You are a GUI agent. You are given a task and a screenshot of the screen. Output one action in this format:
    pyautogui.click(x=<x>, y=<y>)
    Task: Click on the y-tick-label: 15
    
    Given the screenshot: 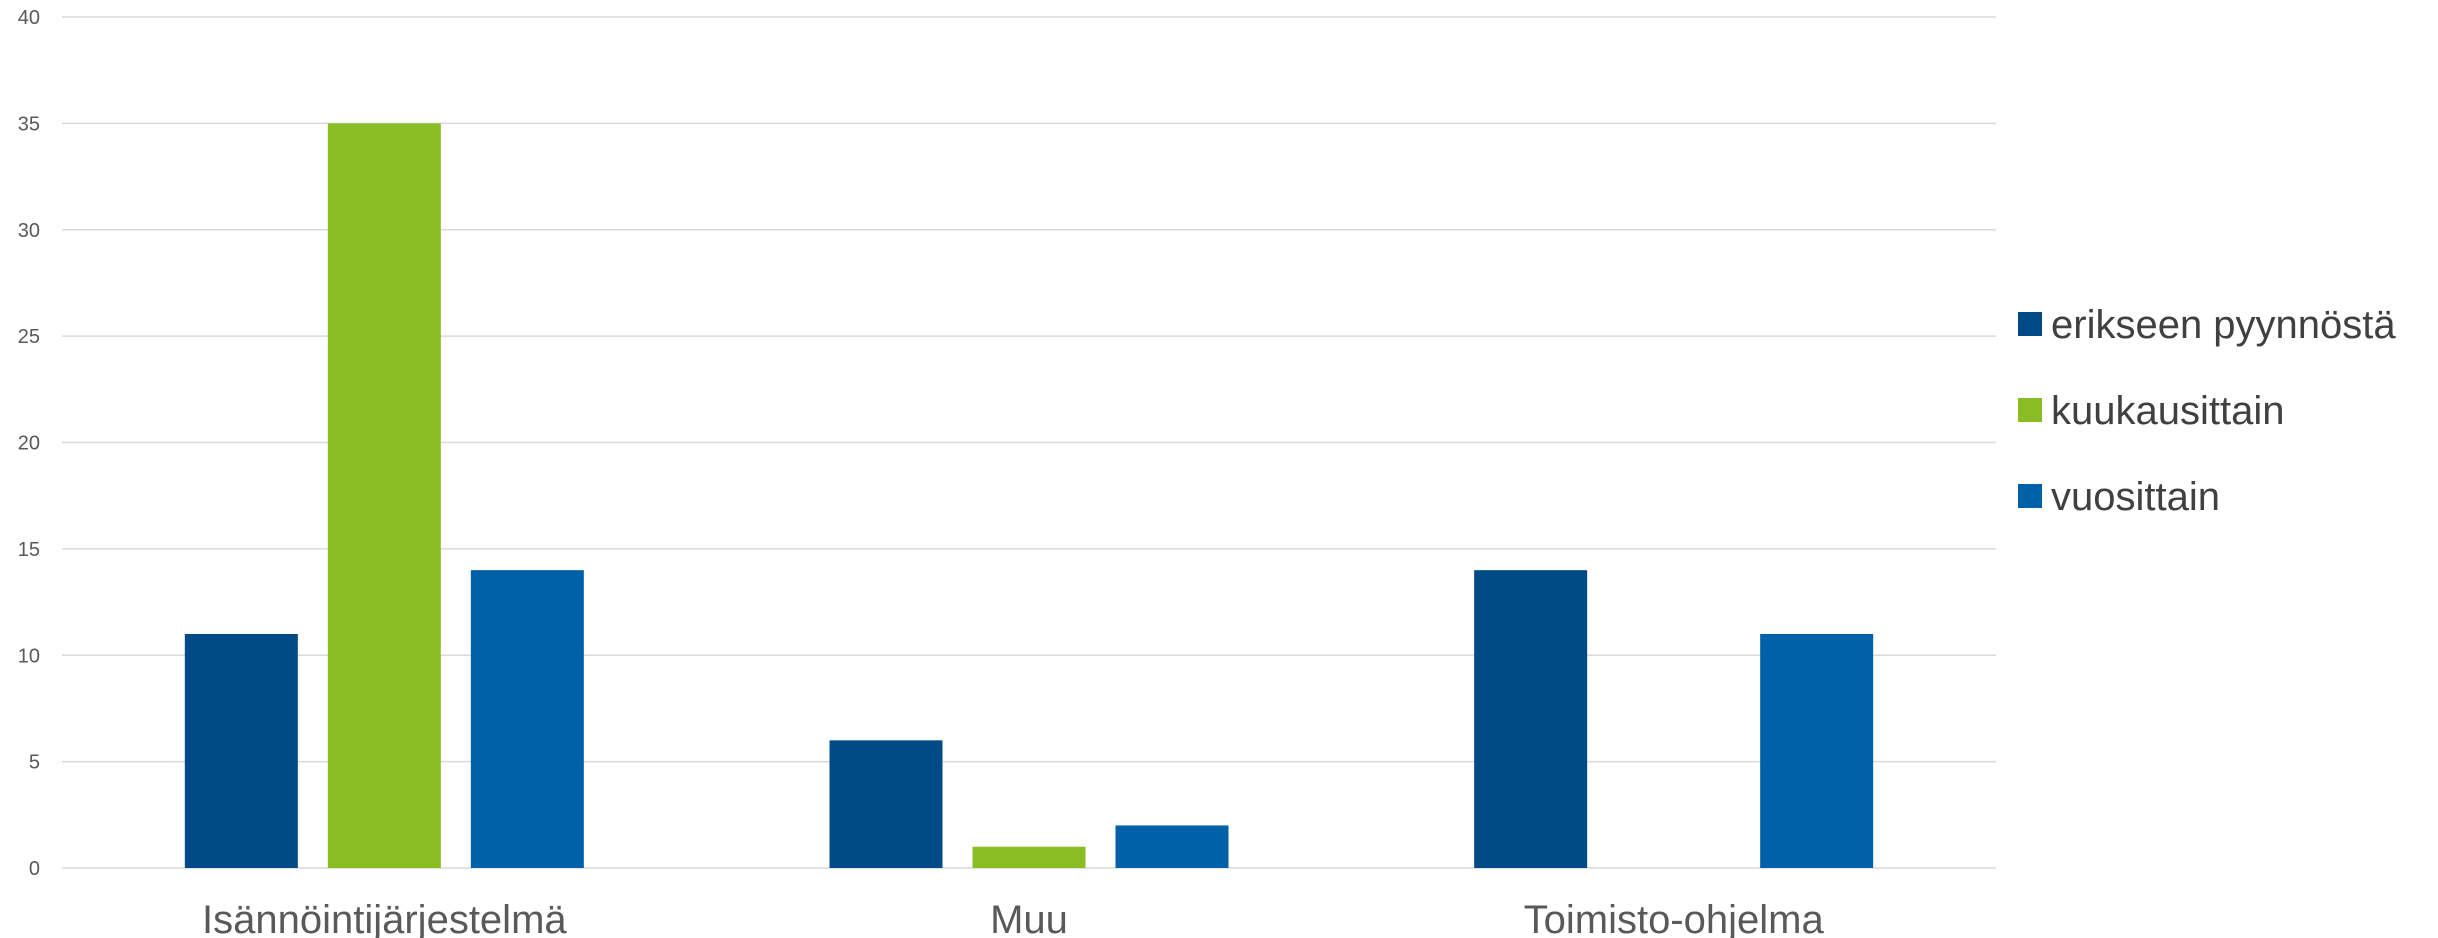 What is the action you would take?
    pyautogui.click(x=29, y=550)
    